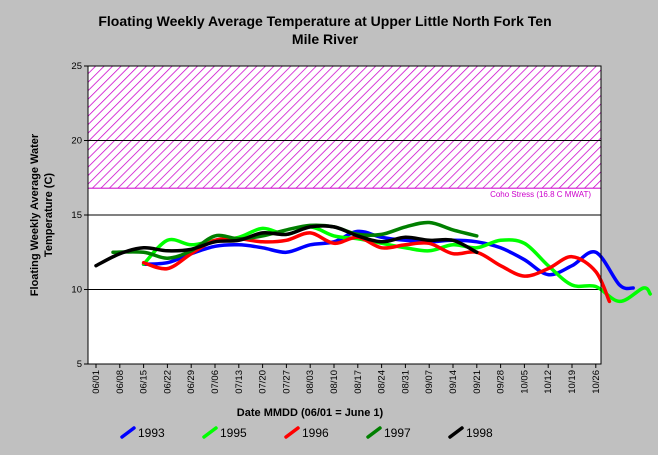 Image resolution: width=658 pixels, height=455 pixels. What do you see at coordinates (325, 39) in the screenshot?
I see `chart-title-line2: Mile River` at bounding box center [325, 39].